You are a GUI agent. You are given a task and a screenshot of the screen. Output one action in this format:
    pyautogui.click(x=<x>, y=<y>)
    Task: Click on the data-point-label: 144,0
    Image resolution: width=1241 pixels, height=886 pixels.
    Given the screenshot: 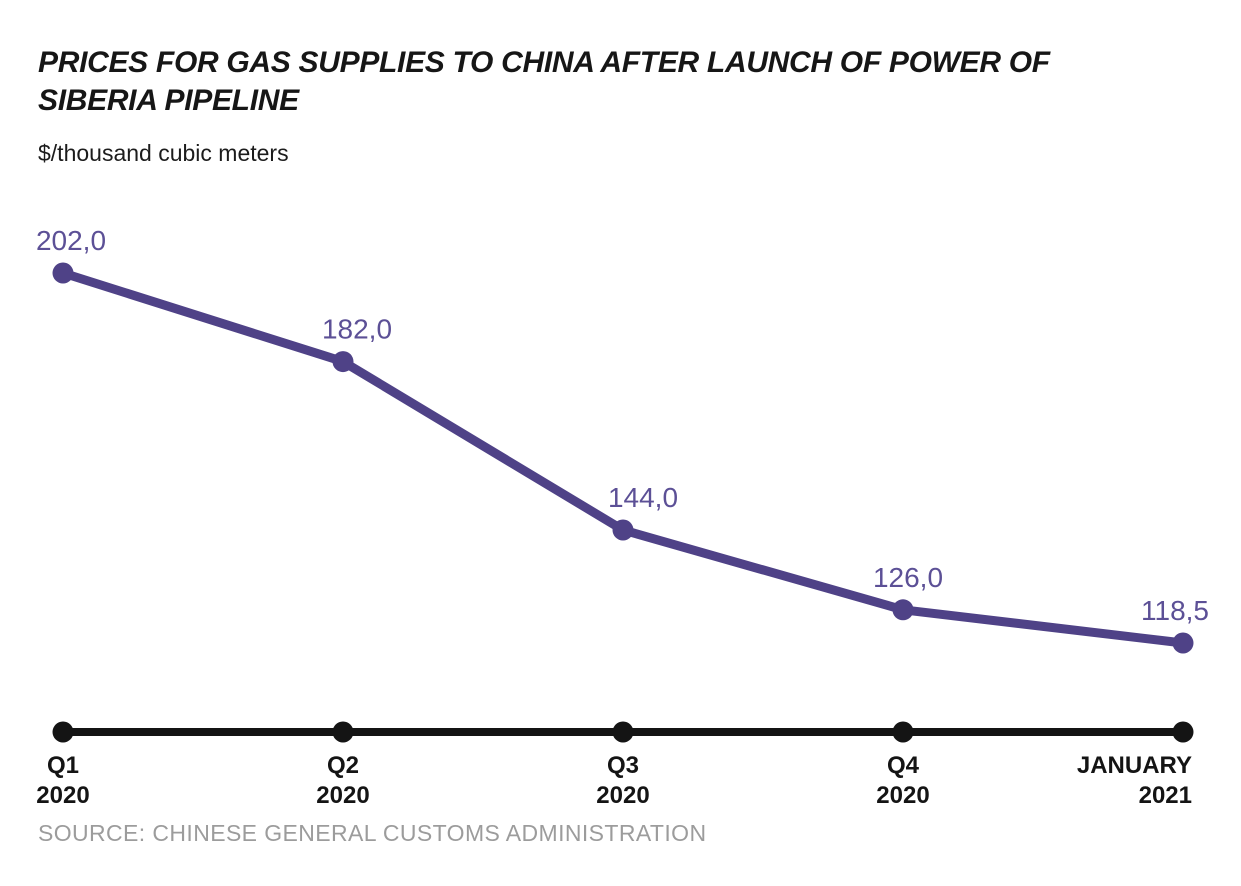 What is the action you would take?
    pyautogui.click(x=643, y=497)
    